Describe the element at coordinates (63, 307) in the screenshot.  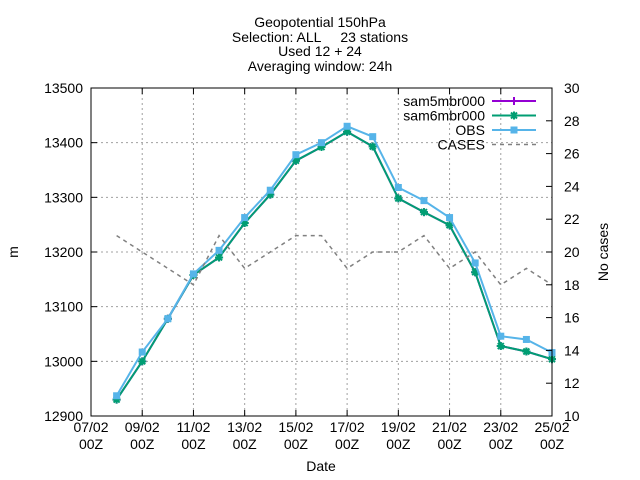
I see `y-tick-label: 13100` at that location.